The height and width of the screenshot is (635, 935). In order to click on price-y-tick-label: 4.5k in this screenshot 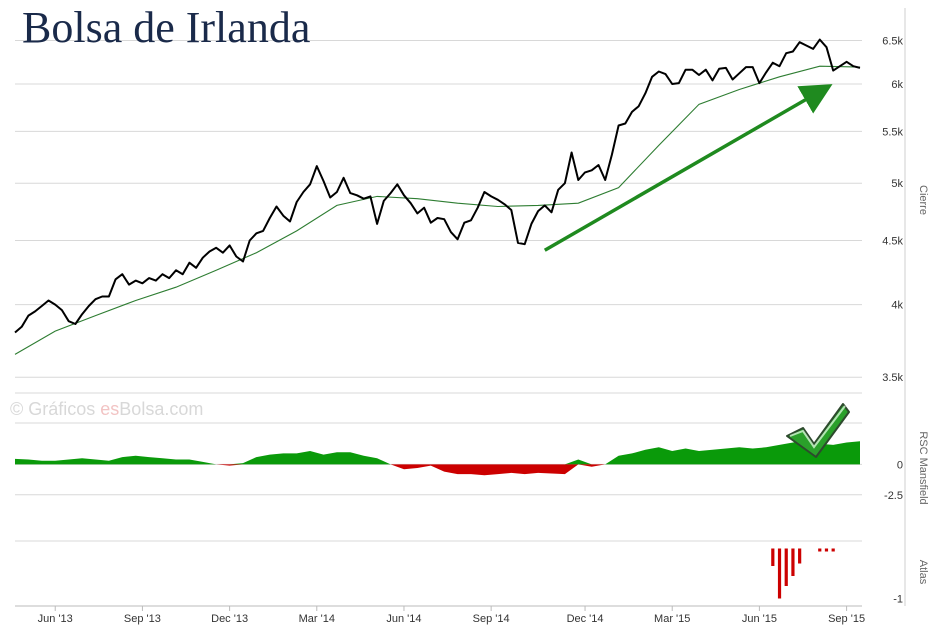, I will do `click(892, 242)`.